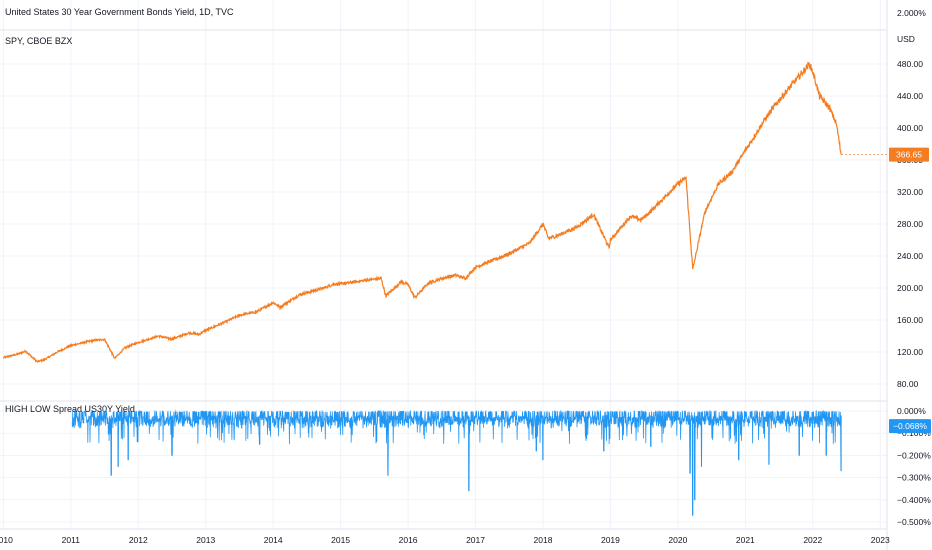 The height and width of the screenshot is (550, 932). I want to click on x-tick-label: 2022, so click(812, 540).